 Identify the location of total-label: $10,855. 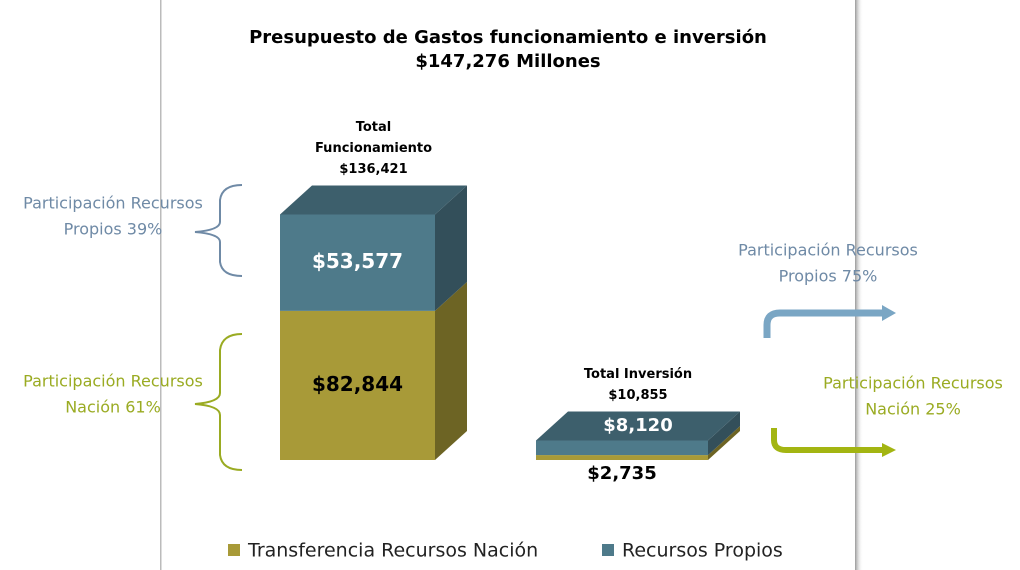
(637, 395).